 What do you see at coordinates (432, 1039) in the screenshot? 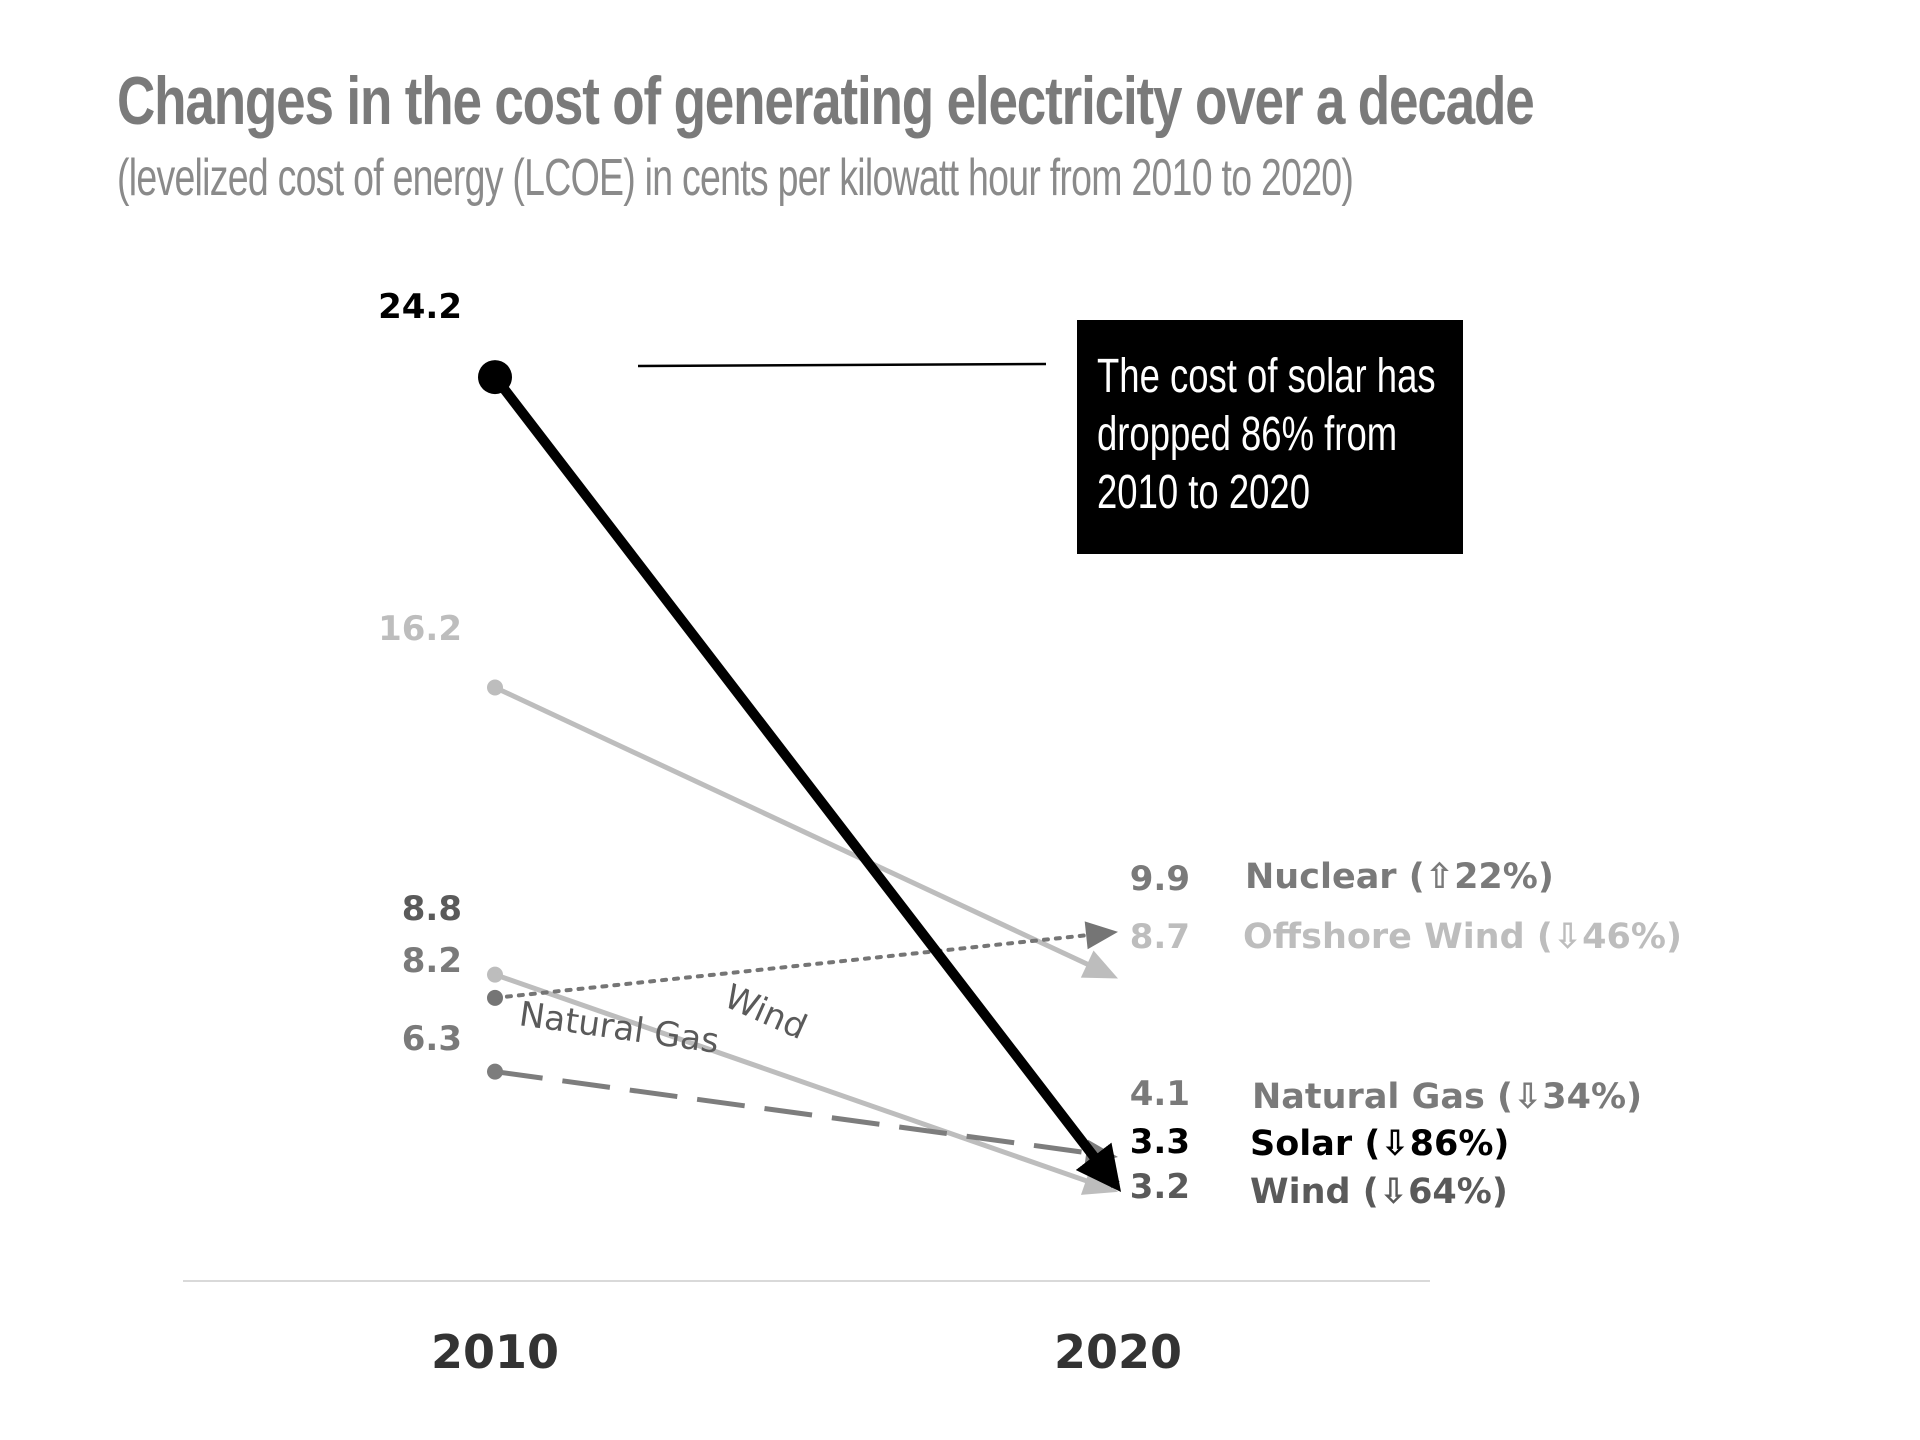
I see `start-label-natural-gas: 6.3` at bounding box center [432, 1039].